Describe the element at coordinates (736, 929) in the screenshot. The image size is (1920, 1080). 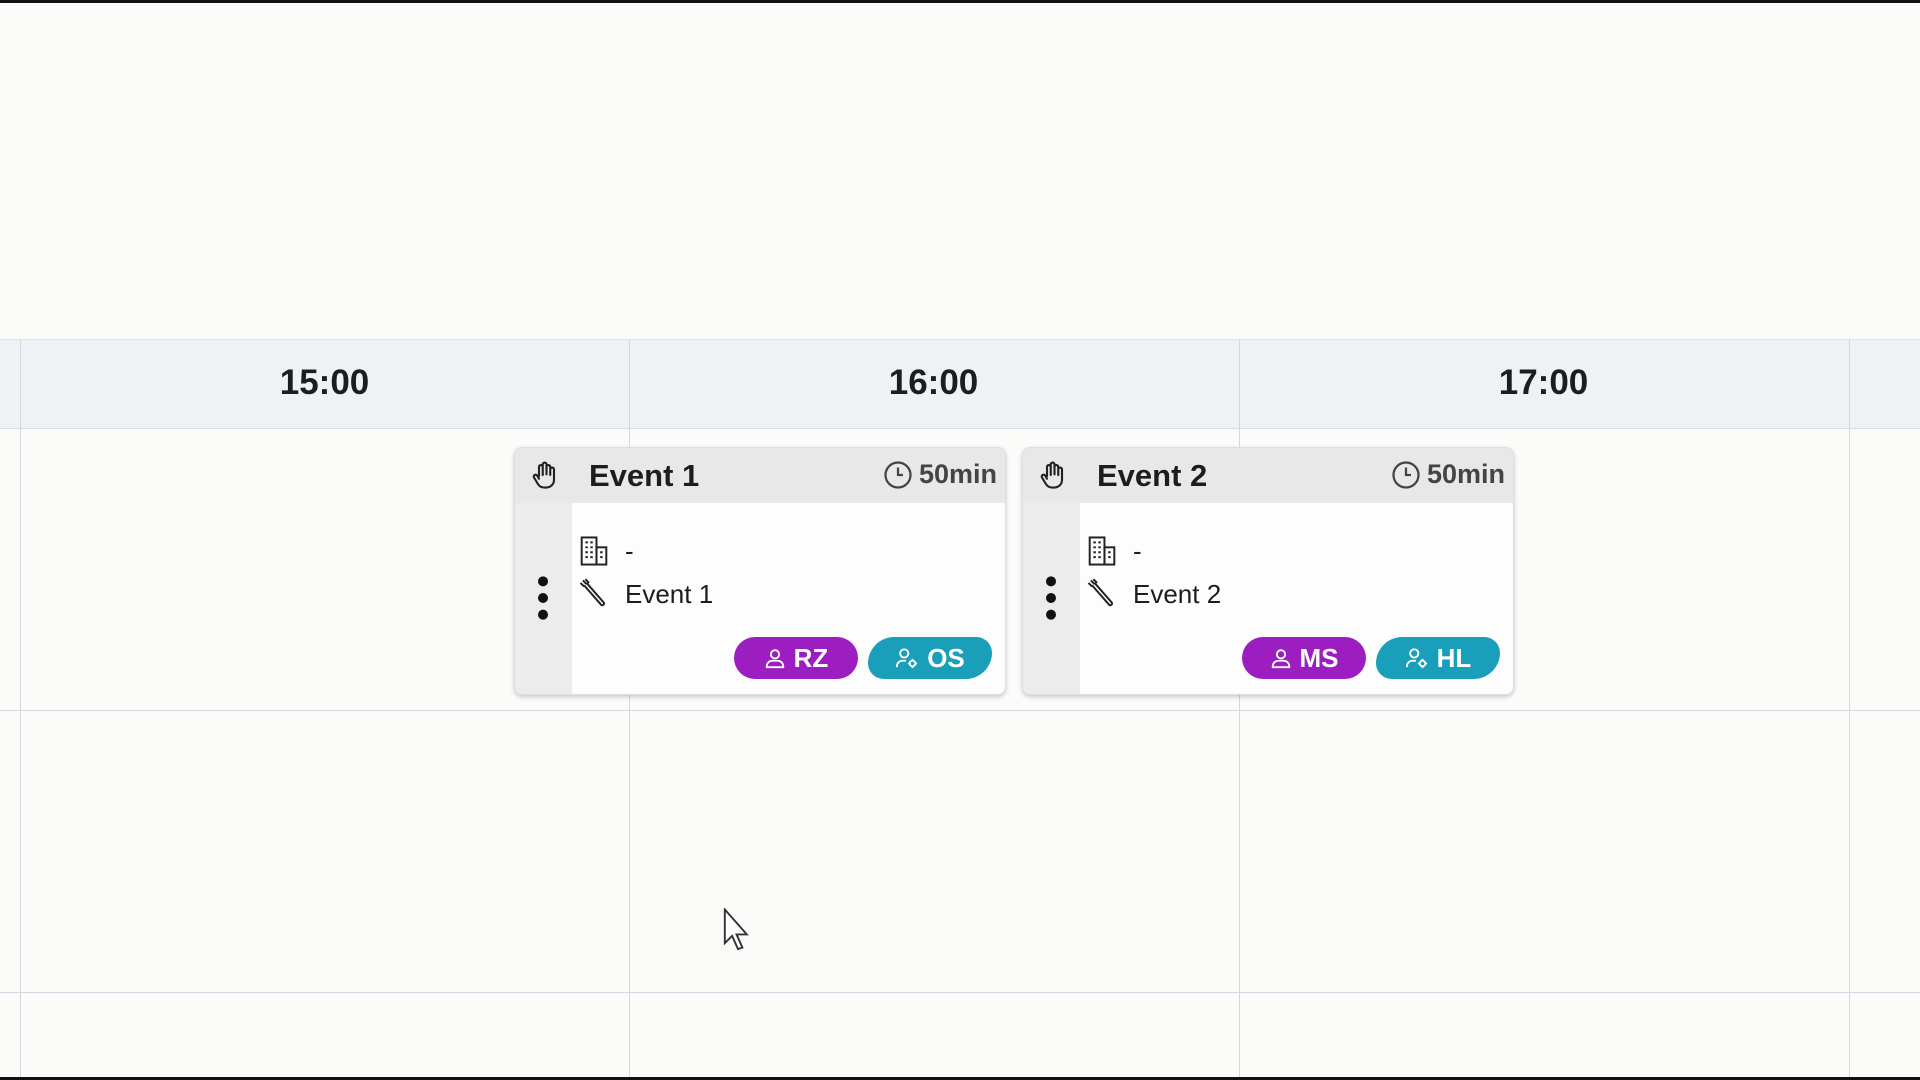
I see `mouse-cursor-icon` at that location.